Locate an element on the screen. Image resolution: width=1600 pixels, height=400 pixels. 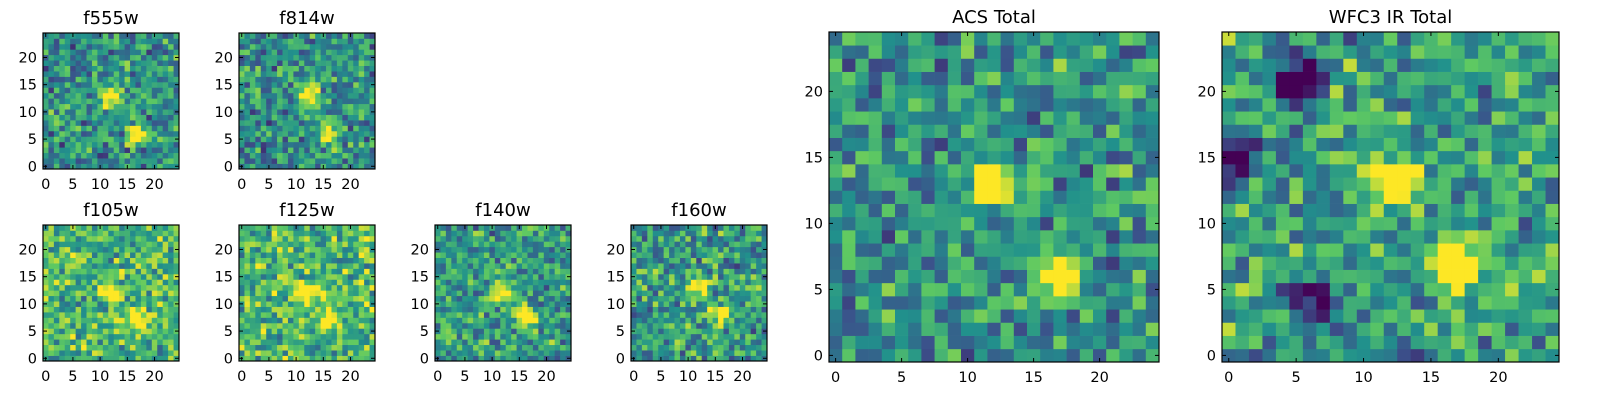
axes-frame is located at coordinates (307, 293).